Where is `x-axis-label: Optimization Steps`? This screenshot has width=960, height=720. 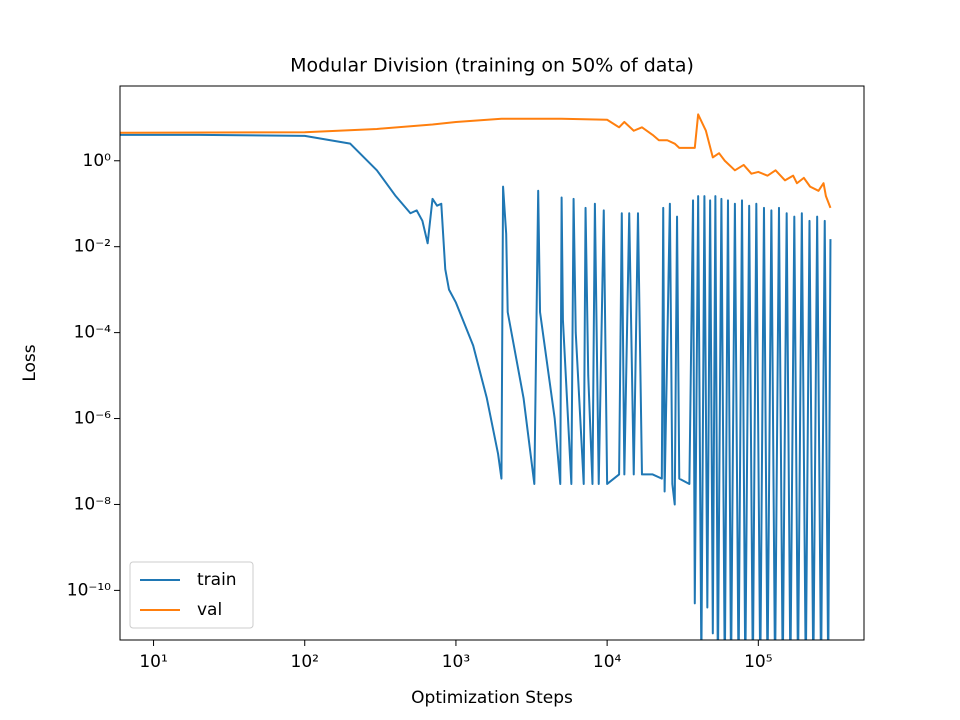 x-axis-label: Optimization Steps is located at coordinates (492, 698).